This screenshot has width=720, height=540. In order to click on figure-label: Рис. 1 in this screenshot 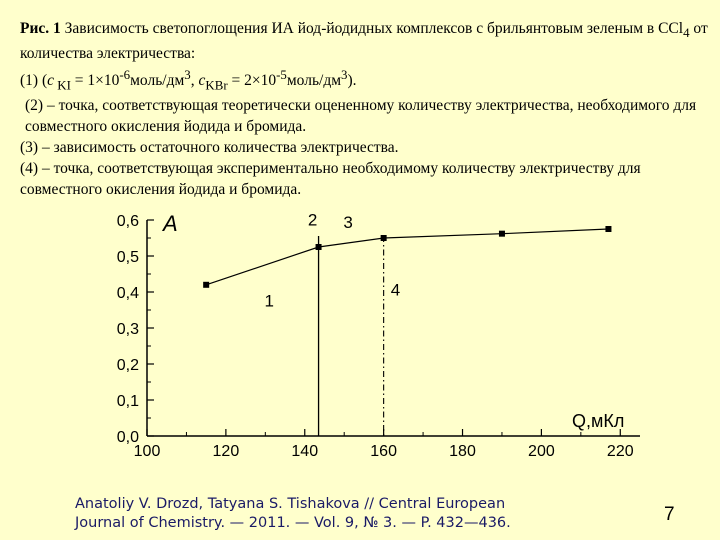, I will do `click(40, 28)`.